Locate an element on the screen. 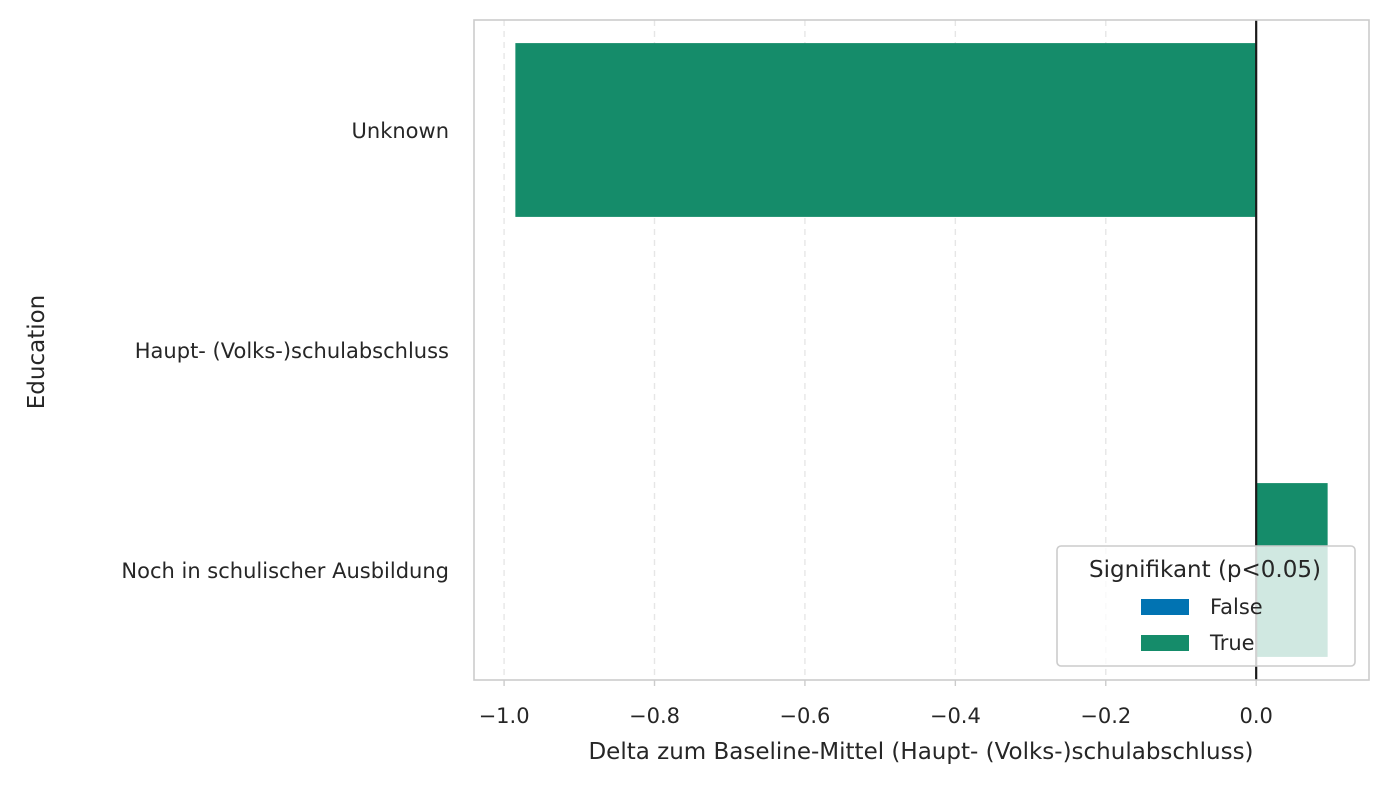 This screenshot has height=786, width=1388. legend: Signifikant (p<0.05) False True is located at coordinates (1206, 606).